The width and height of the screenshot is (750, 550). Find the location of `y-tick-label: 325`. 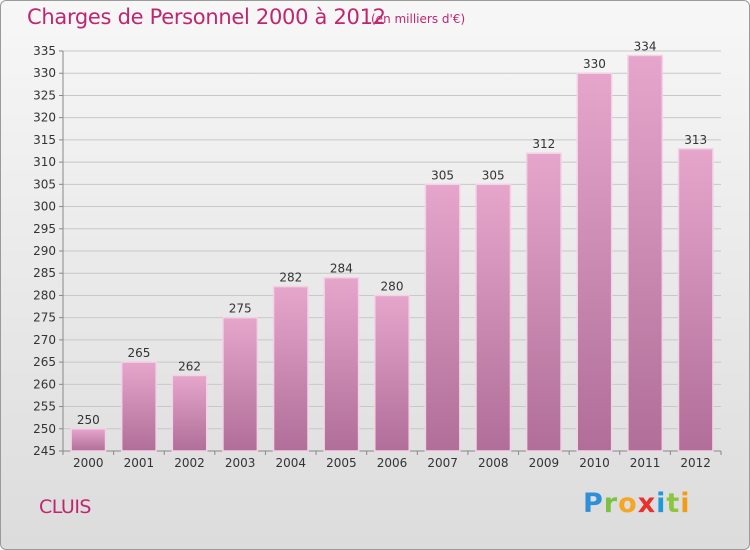

y-tick-label: 325 is located at coordinates (44, 95).